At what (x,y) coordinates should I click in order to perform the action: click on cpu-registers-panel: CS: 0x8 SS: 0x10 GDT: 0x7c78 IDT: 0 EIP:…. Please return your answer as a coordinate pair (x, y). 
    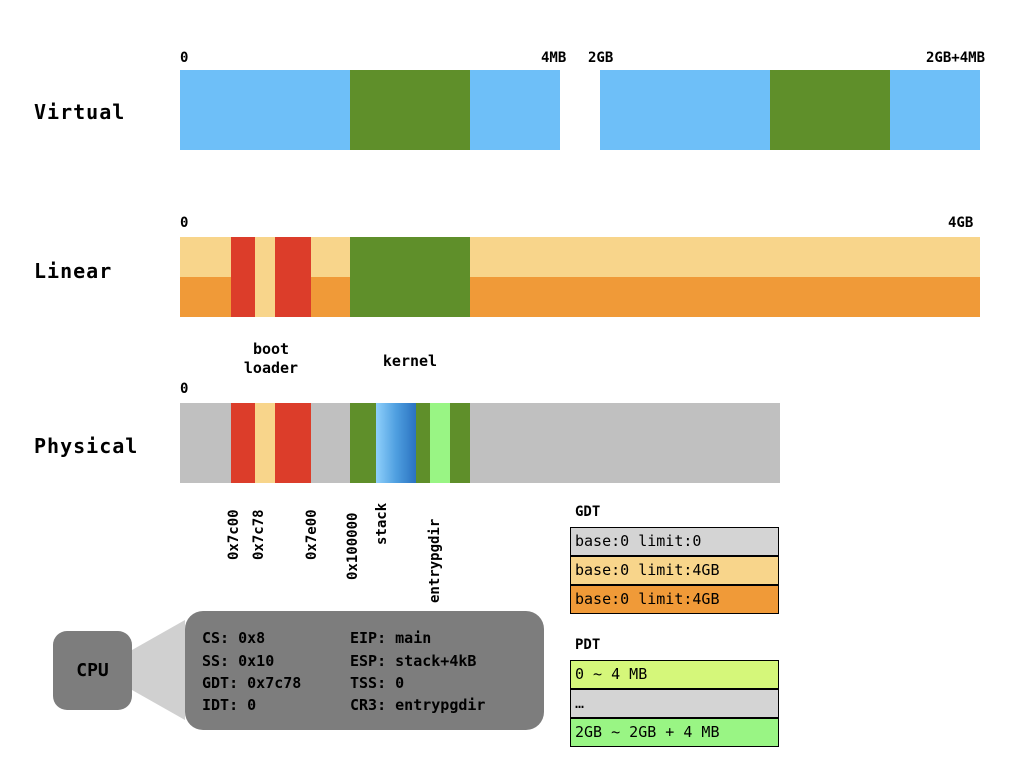
    Looking at the image, I should click on (364, 670).